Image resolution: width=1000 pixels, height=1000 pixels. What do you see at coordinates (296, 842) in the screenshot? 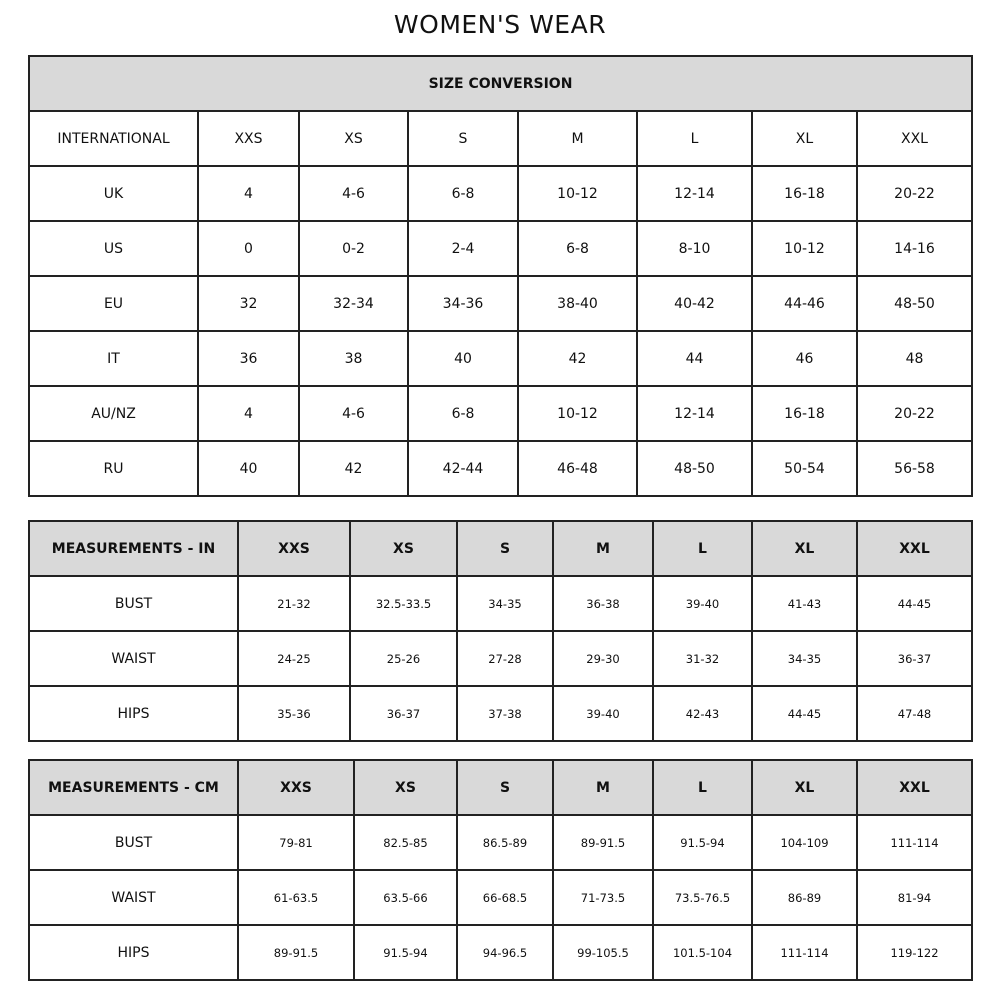
I see `value-cell: 79-81` at bounding box center [296, 842].